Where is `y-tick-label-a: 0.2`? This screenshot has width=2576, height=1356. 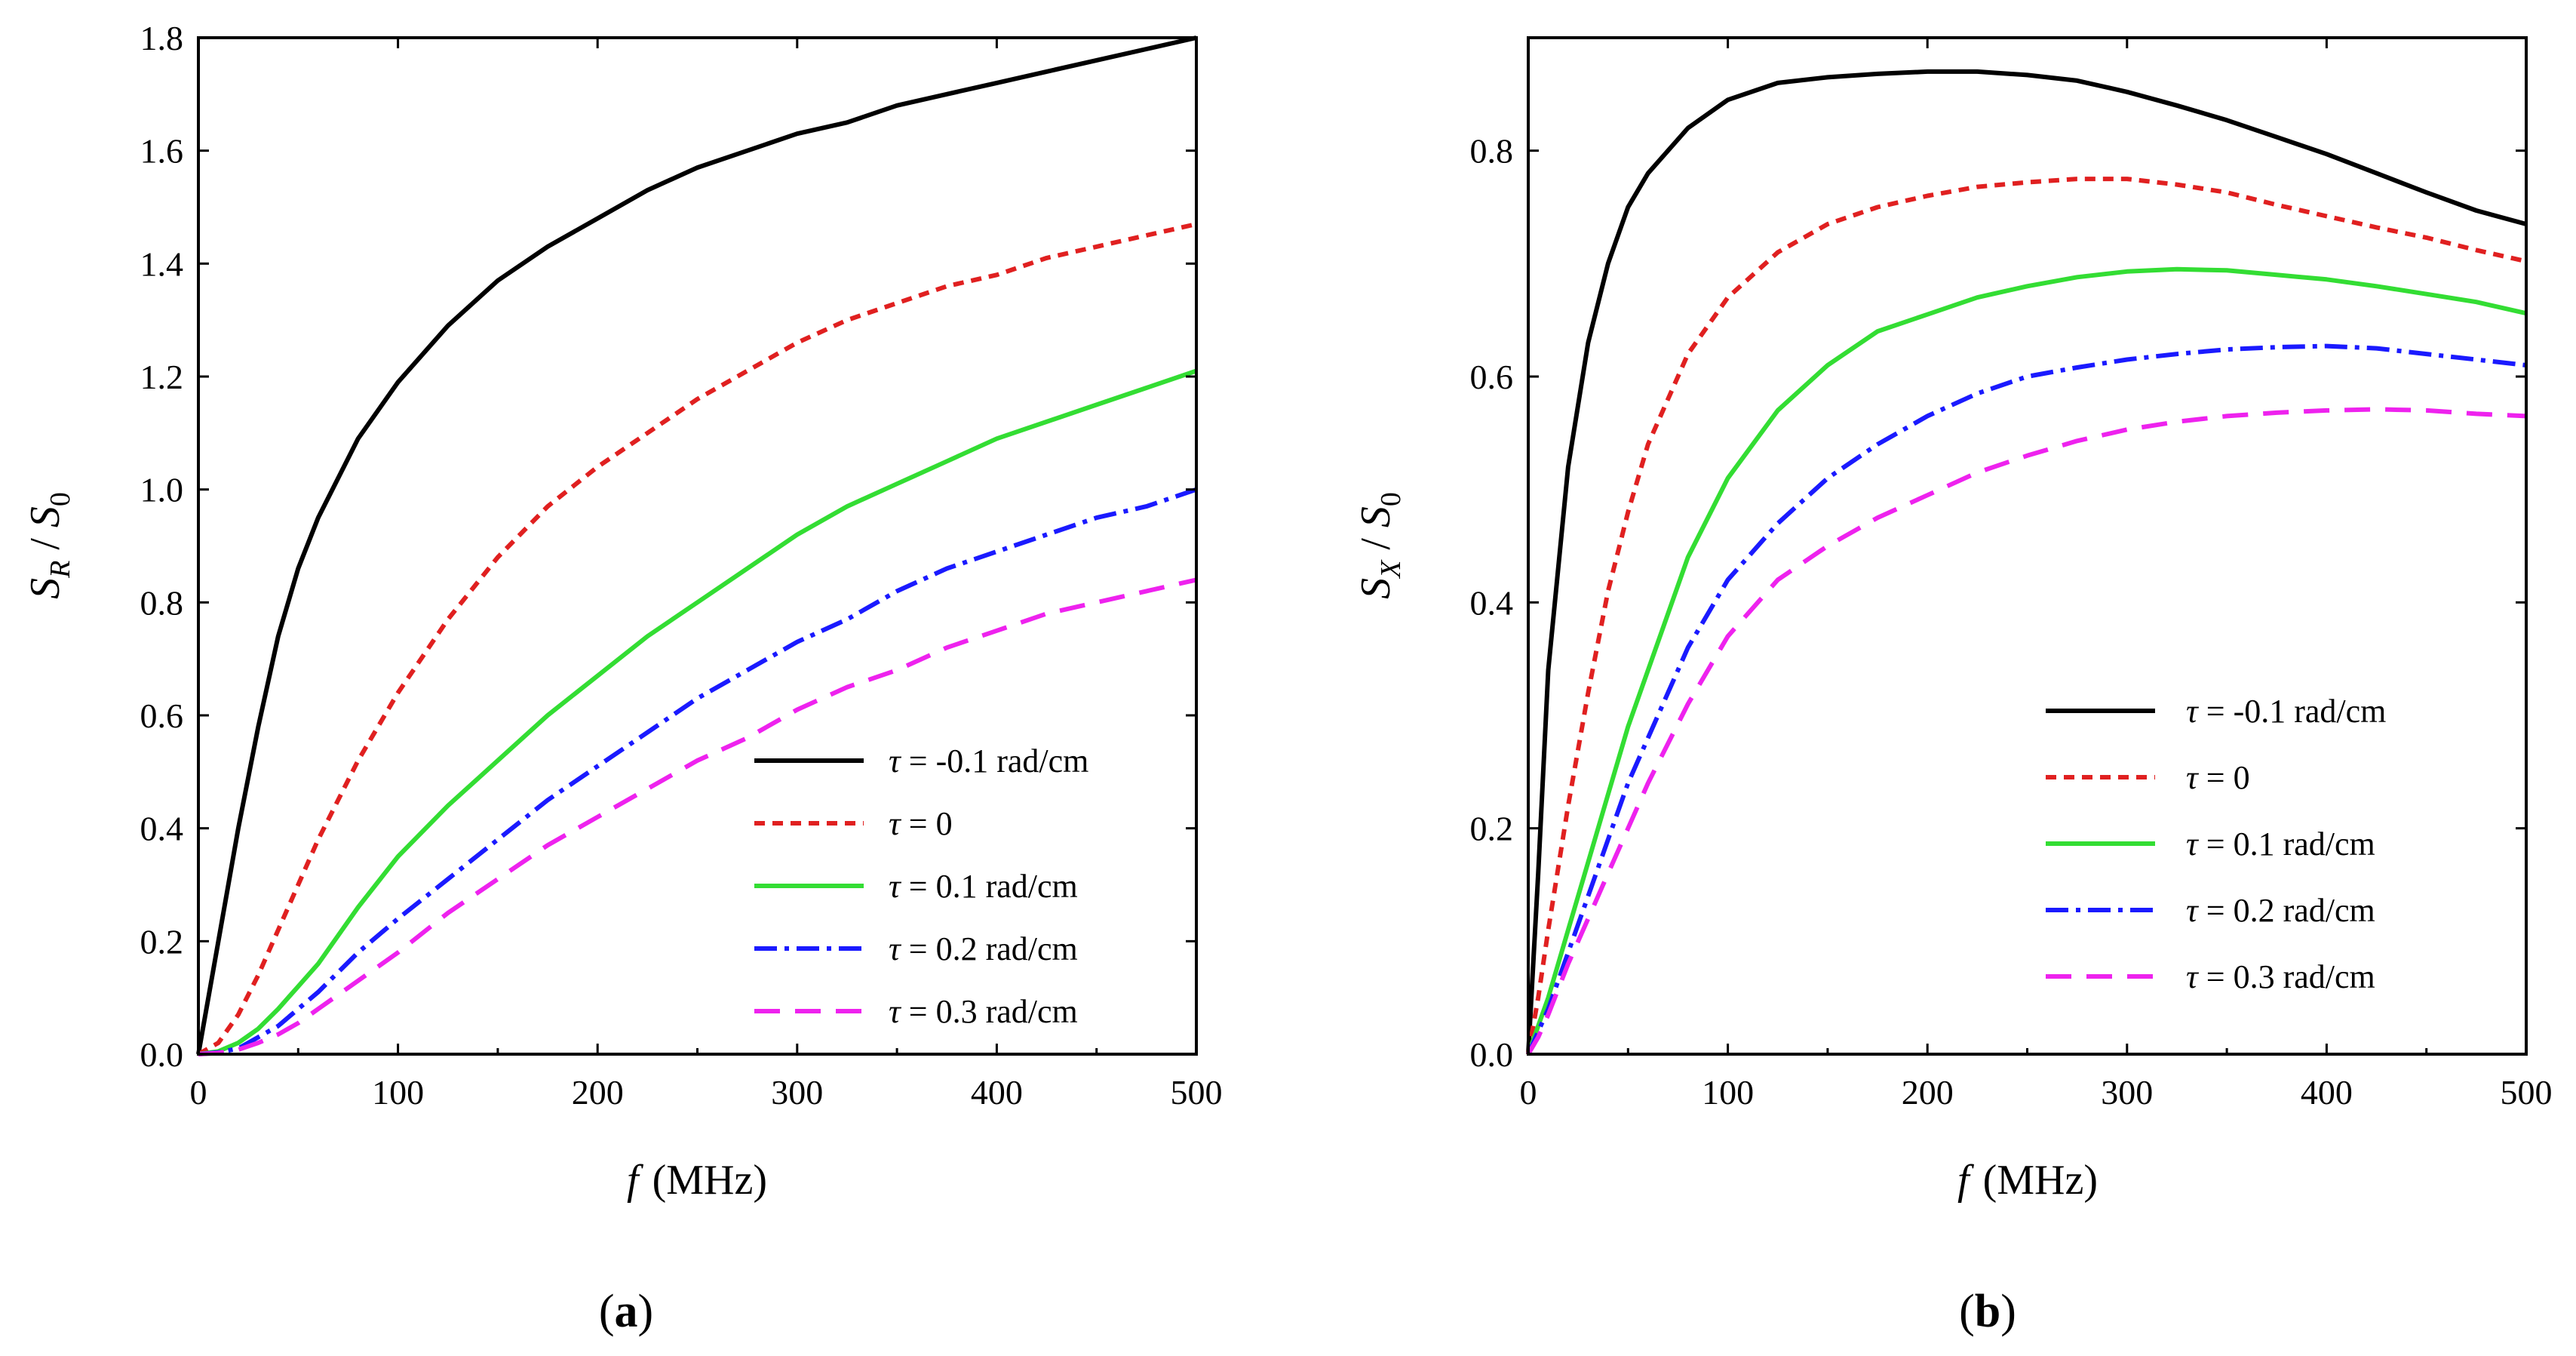 y-tick-label-a: 0.2 is located at coordinates (162, 941).